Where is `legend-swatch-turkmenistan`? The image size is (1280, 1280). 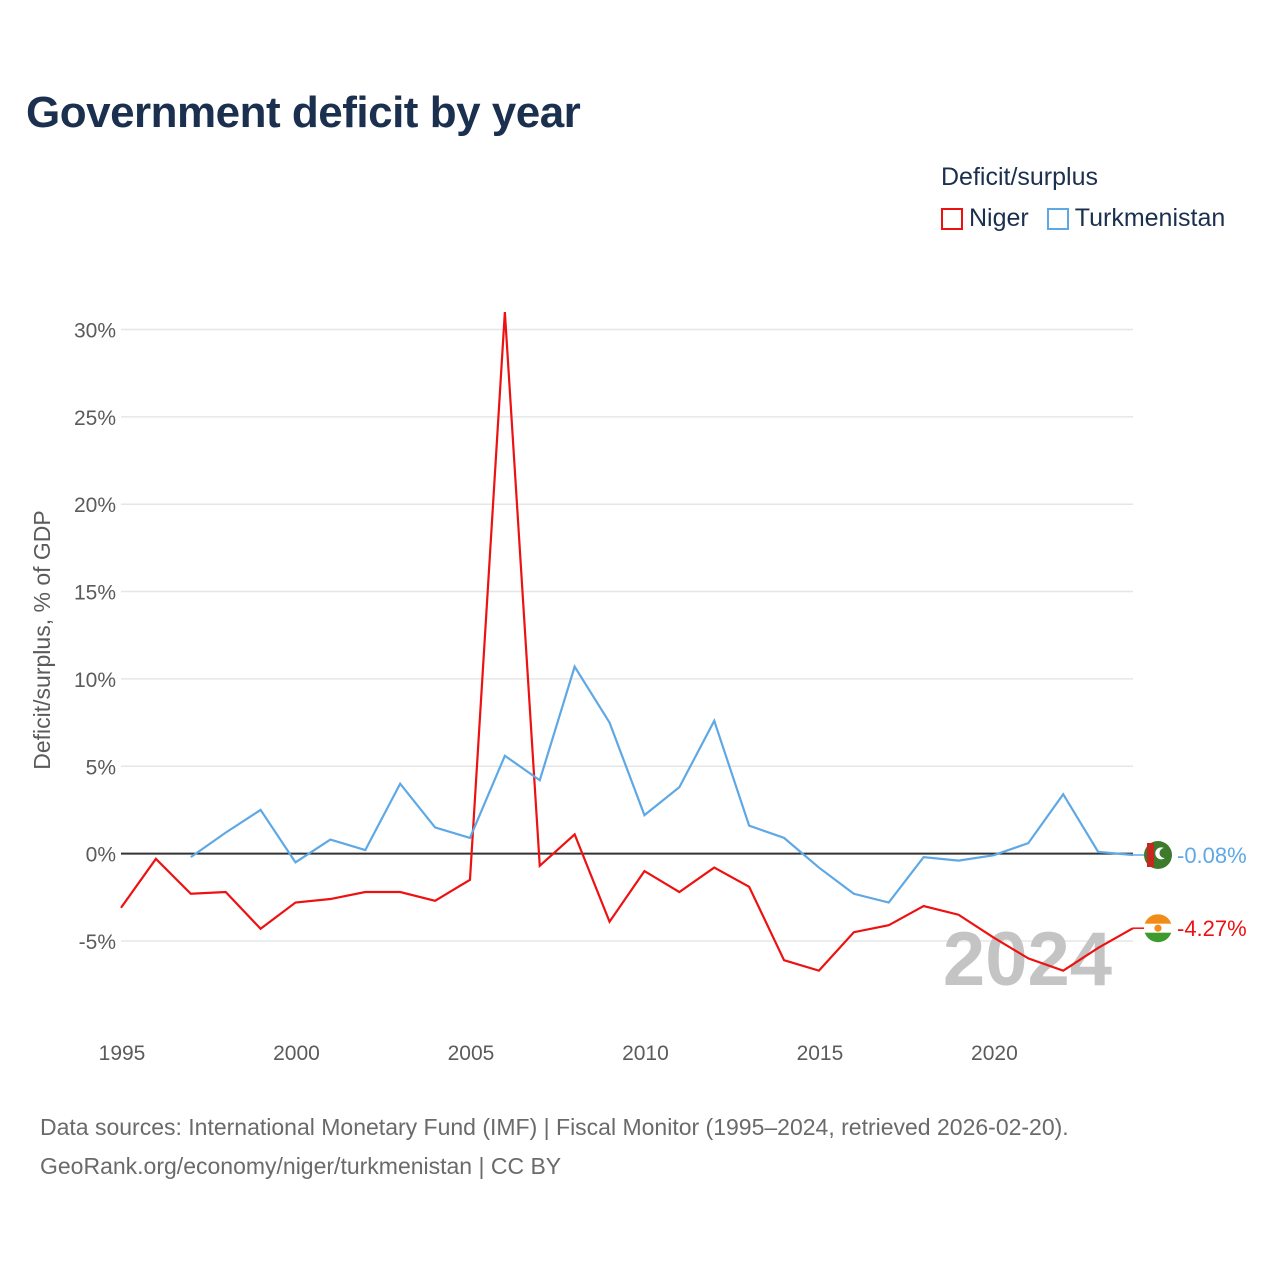 legend-swatch-turkmenistan is located at coordinates (1057, 218).